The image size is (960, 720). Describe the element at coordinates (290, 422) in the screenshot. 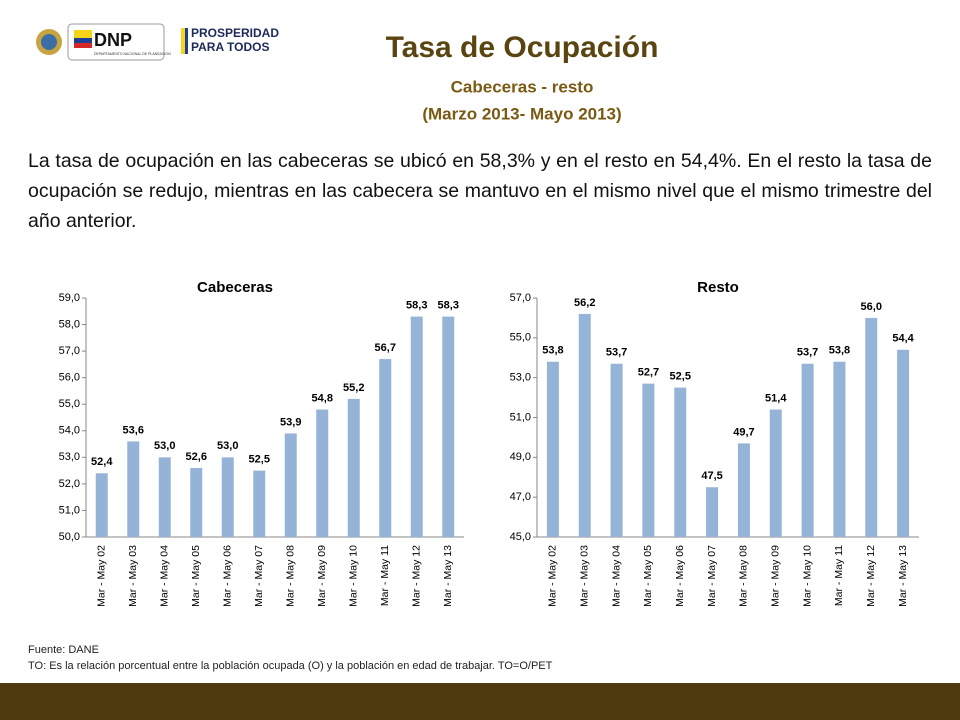

I see `value-label: 53,9` at that location.